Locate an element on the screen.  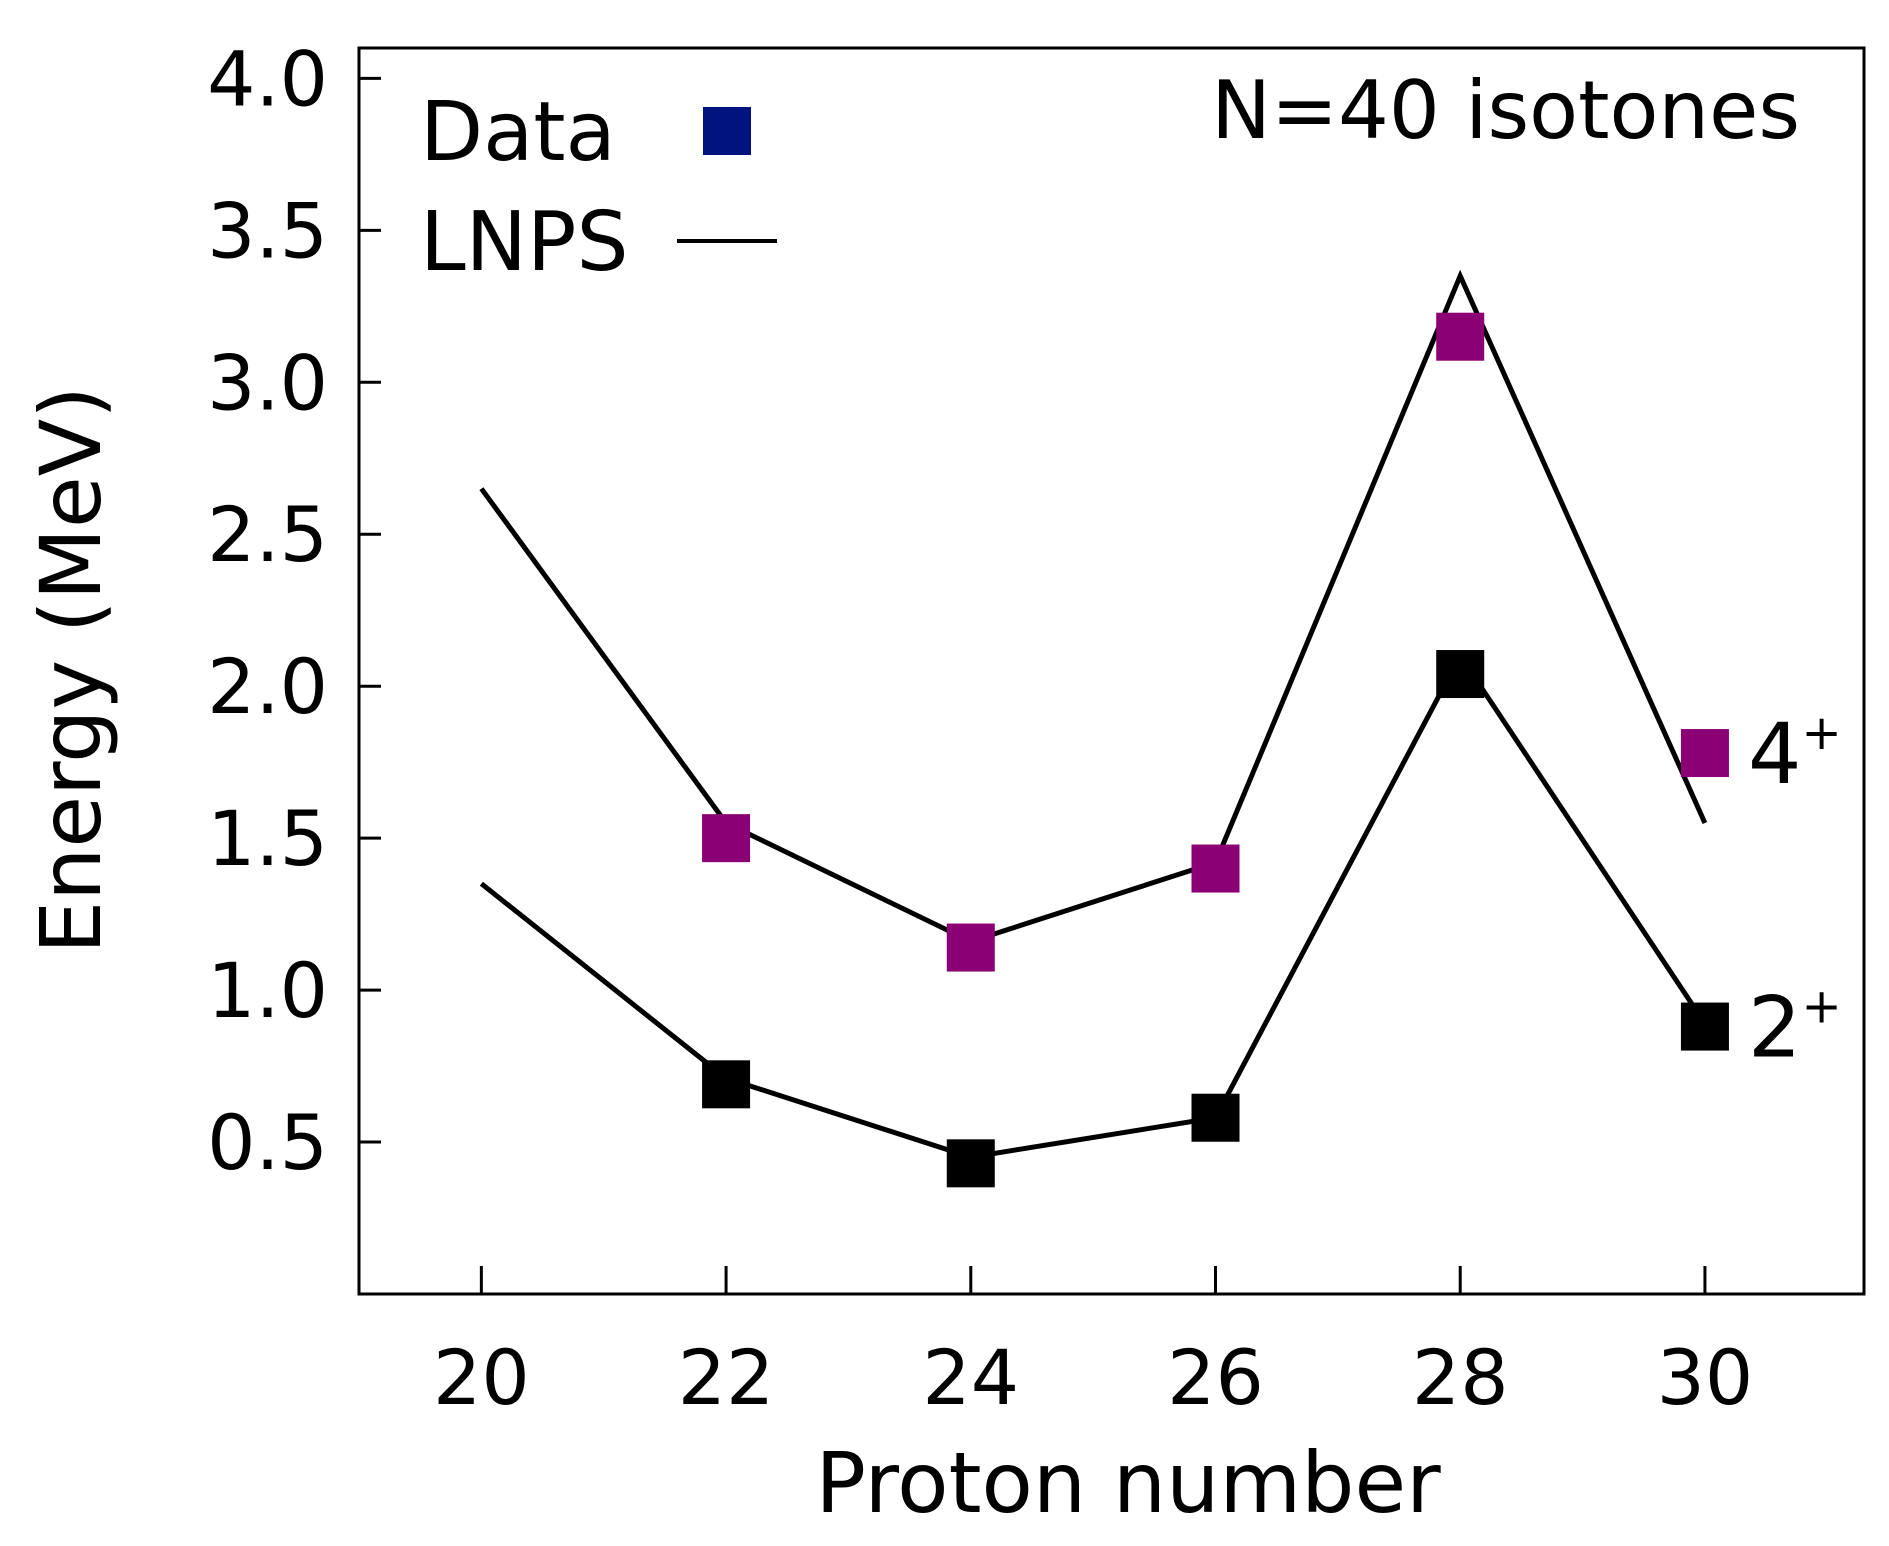
legend-label-lnps: LNPS is located at coordinates (524, 242).